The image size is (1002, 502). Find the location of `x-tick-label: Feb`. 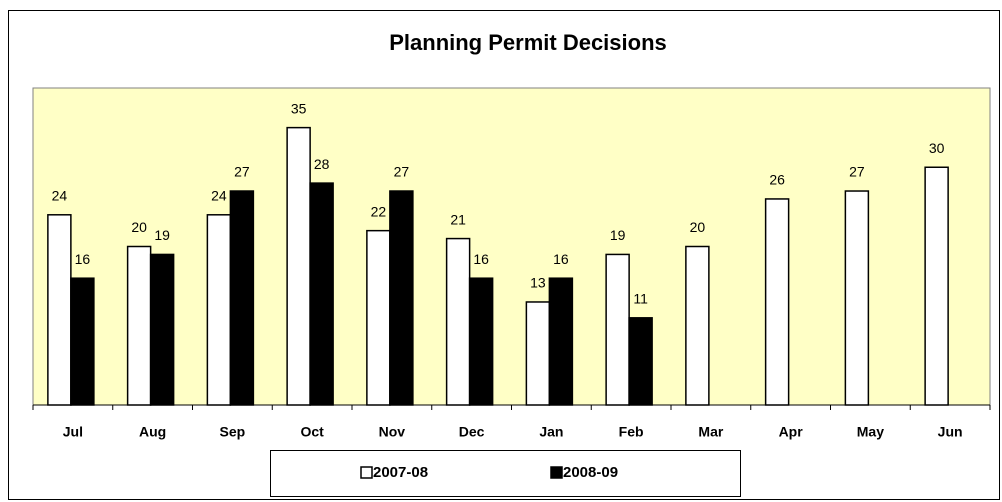

x-tick-label: Feb is located at coordinates (631, 432).